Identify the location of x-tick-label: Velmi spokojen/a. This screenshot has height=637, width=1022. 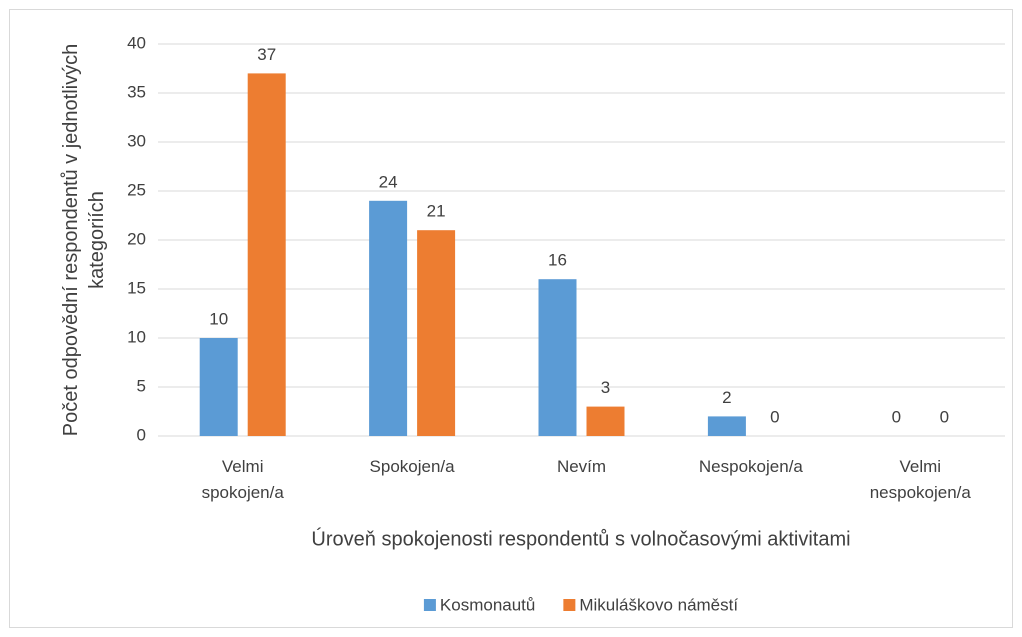
(243, 479).